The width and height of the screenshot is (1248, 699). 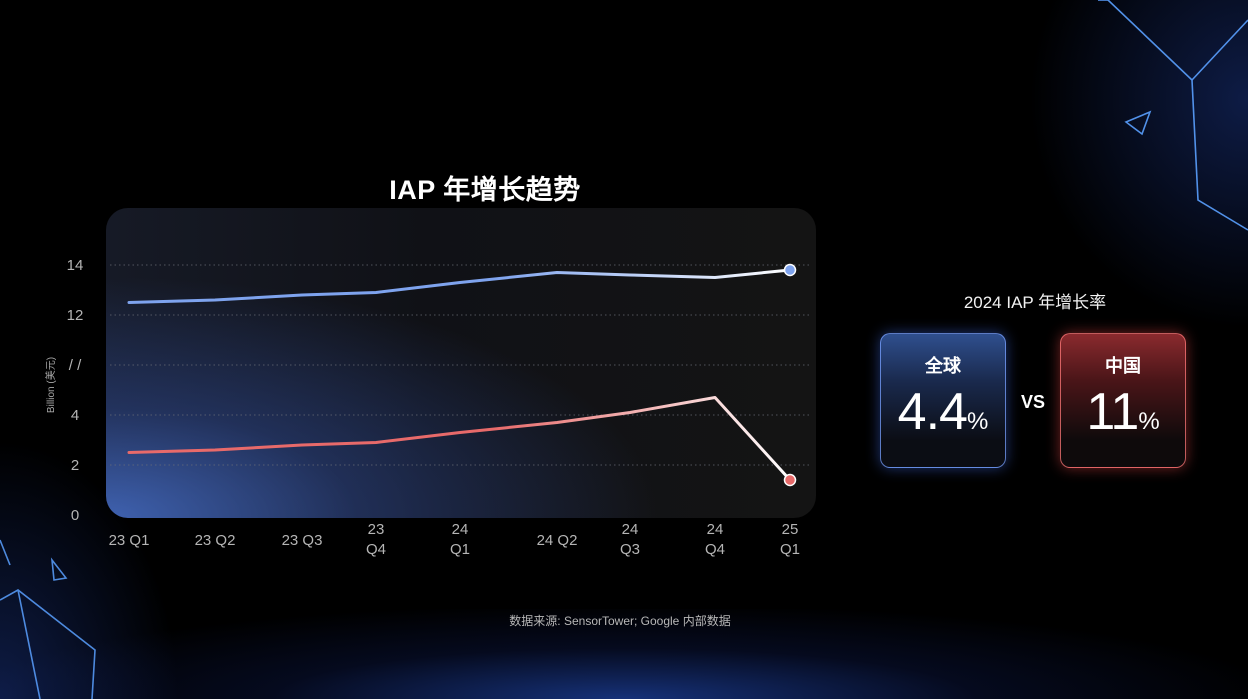 What do you see at coordinates (50, 385) in the screenshot?
I see `y-axis-label: Billion (美元)` at bounding box center [50, 385].